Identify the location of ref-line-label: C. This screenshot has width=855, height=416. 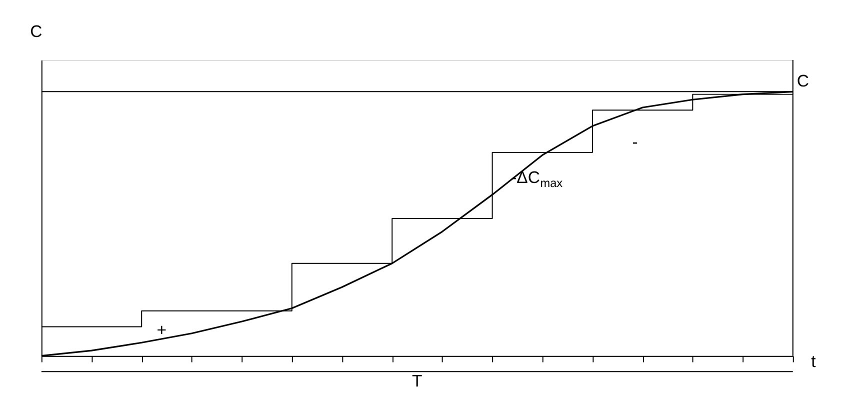
(802, 81).